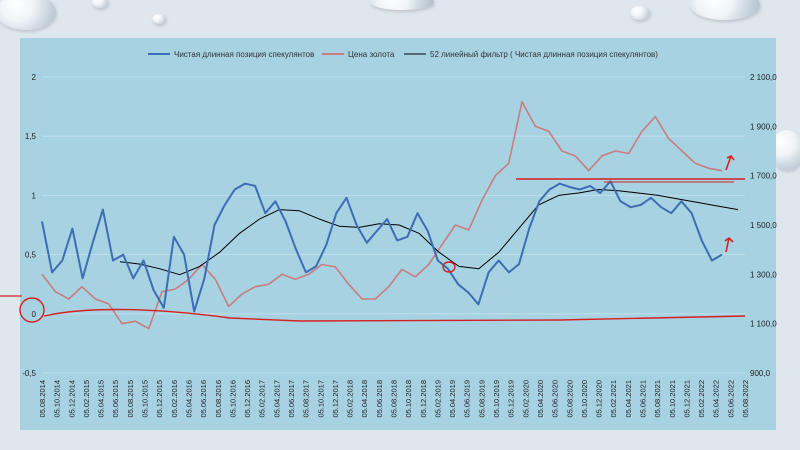  Describe the element at coordinates (174, 399) in the screenshot. I see `x-tick-label: 05.02.2016` at that location.